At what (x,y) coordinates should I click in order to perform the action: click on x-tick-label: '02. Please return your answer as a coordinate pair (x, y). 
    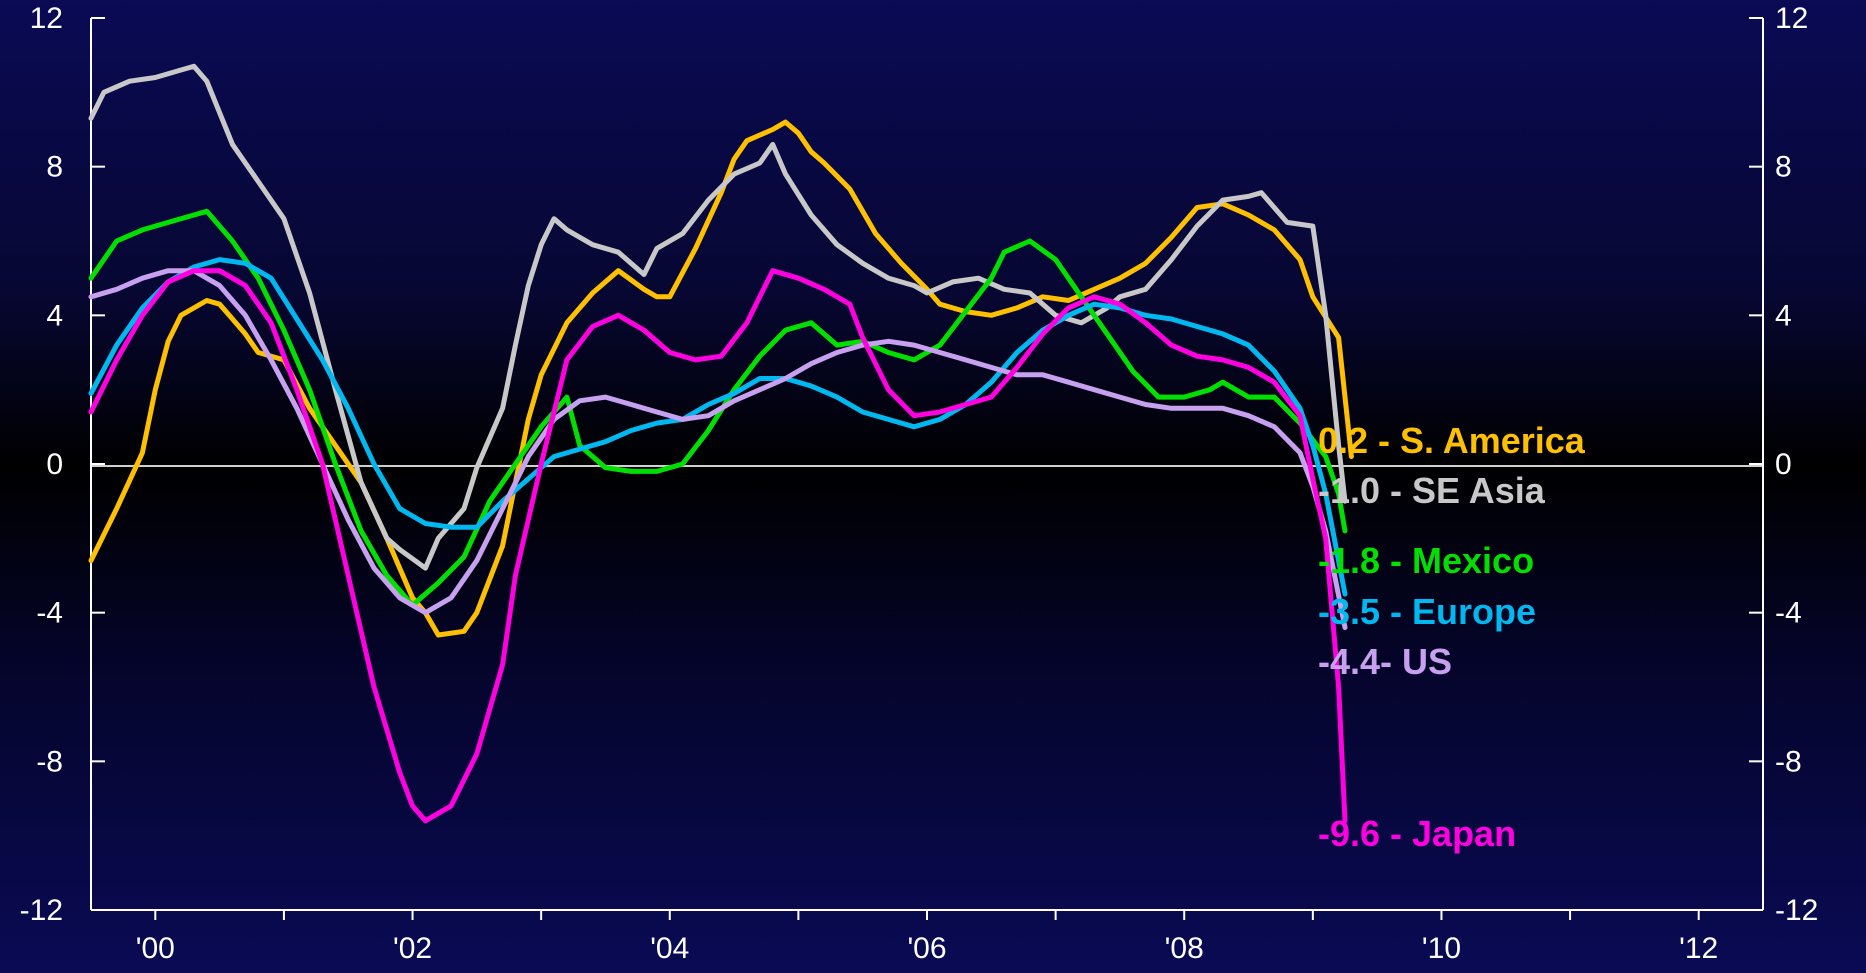
    Looking at the image, I should click on (412, 948).